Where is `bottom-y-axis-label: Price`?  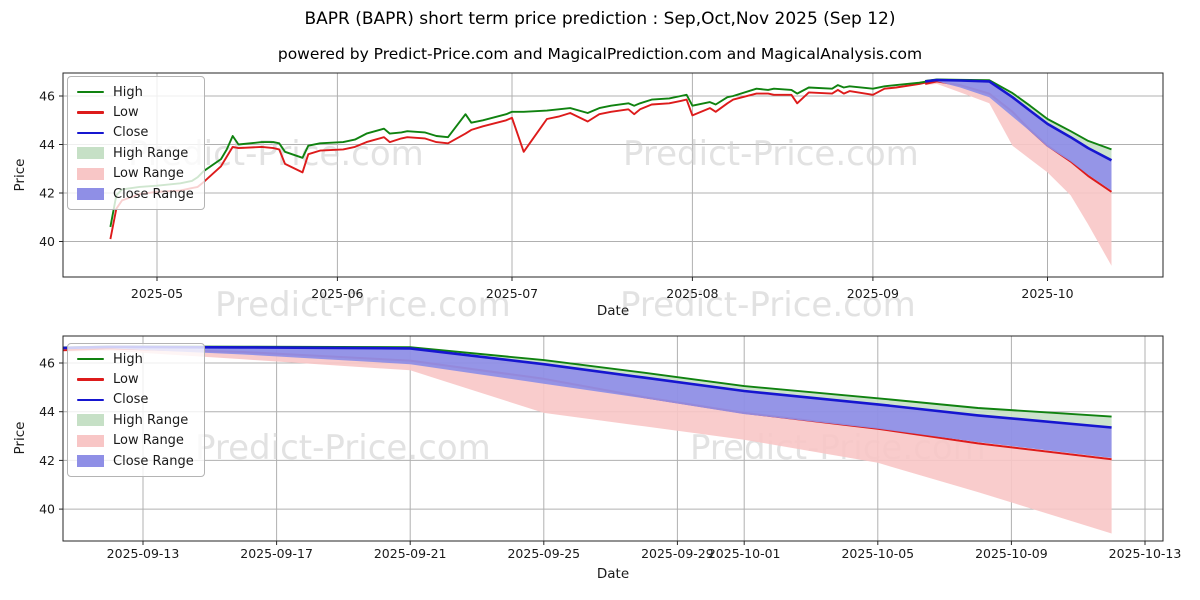
bottom-y-axis-label: Price is located at coordinates (20, 438).